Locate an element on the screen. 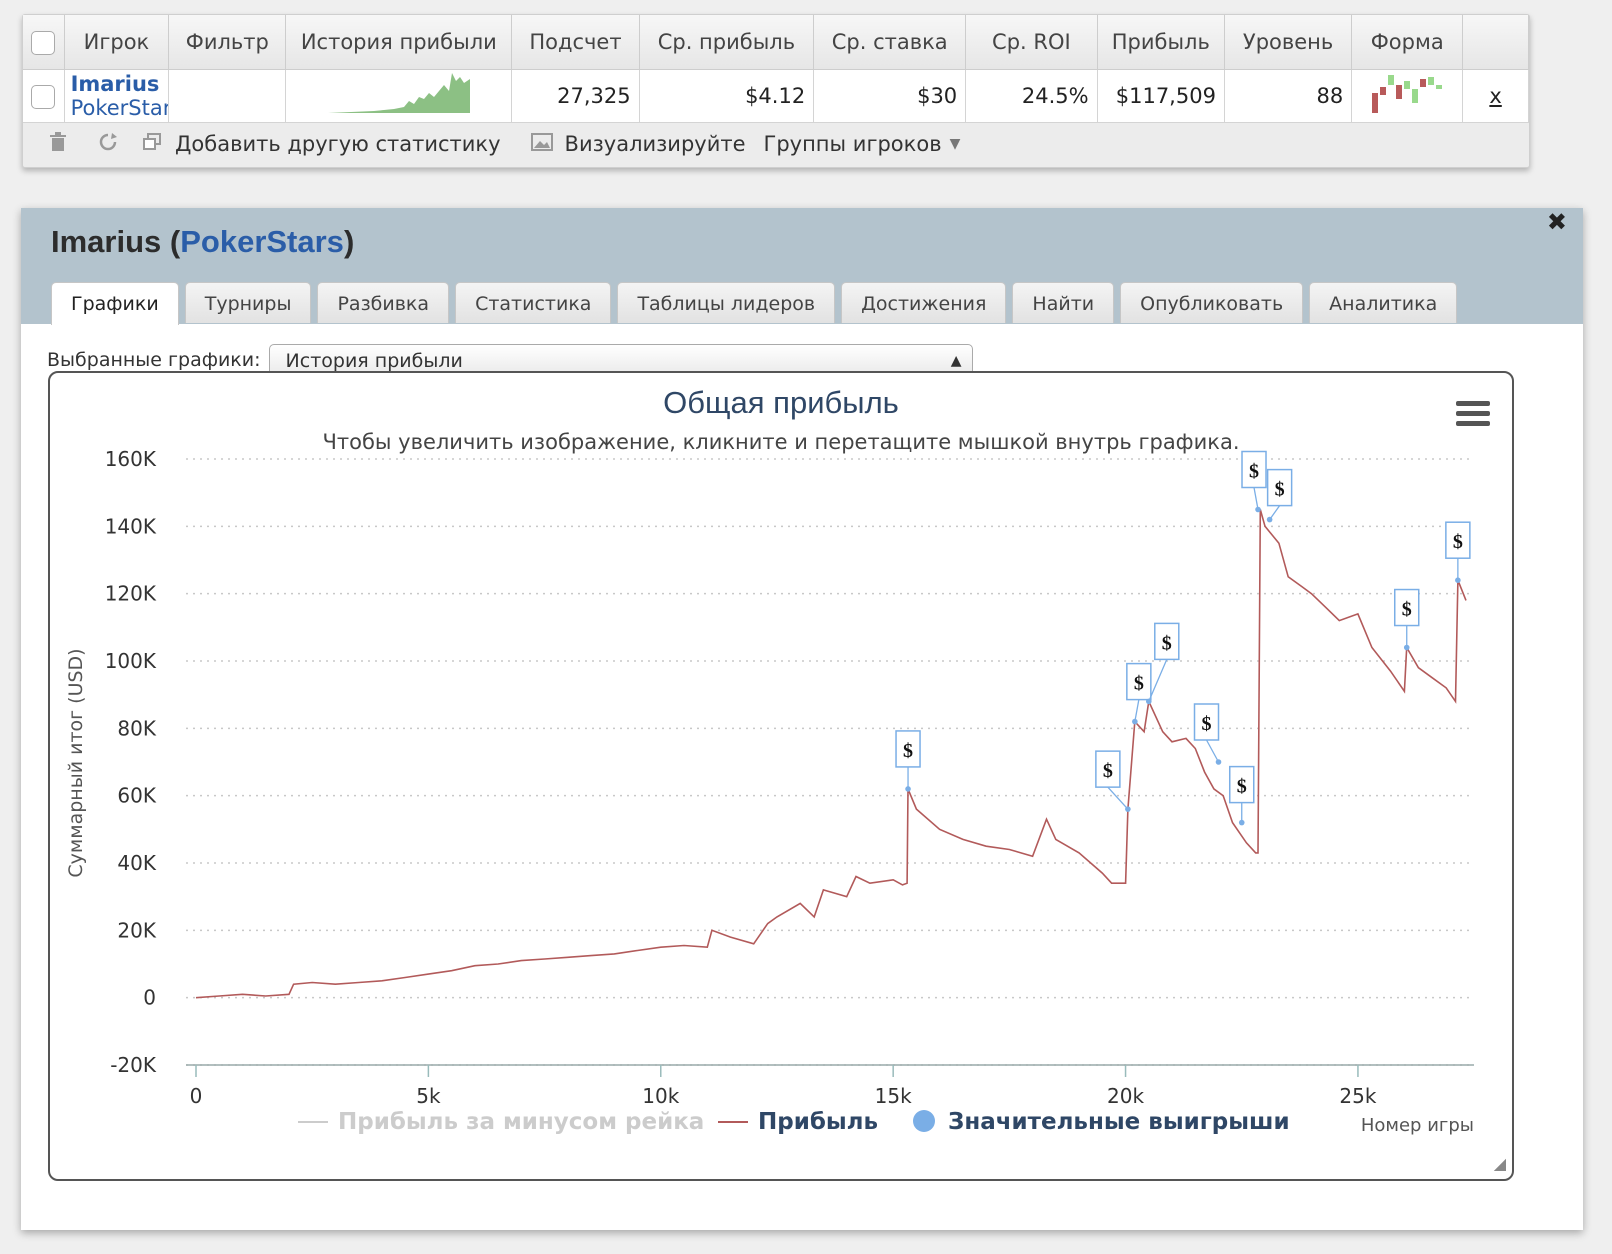 This screenshot has height=1254, width=1612. col-header-filter: Фильтр is located at coordinates (227, 42).